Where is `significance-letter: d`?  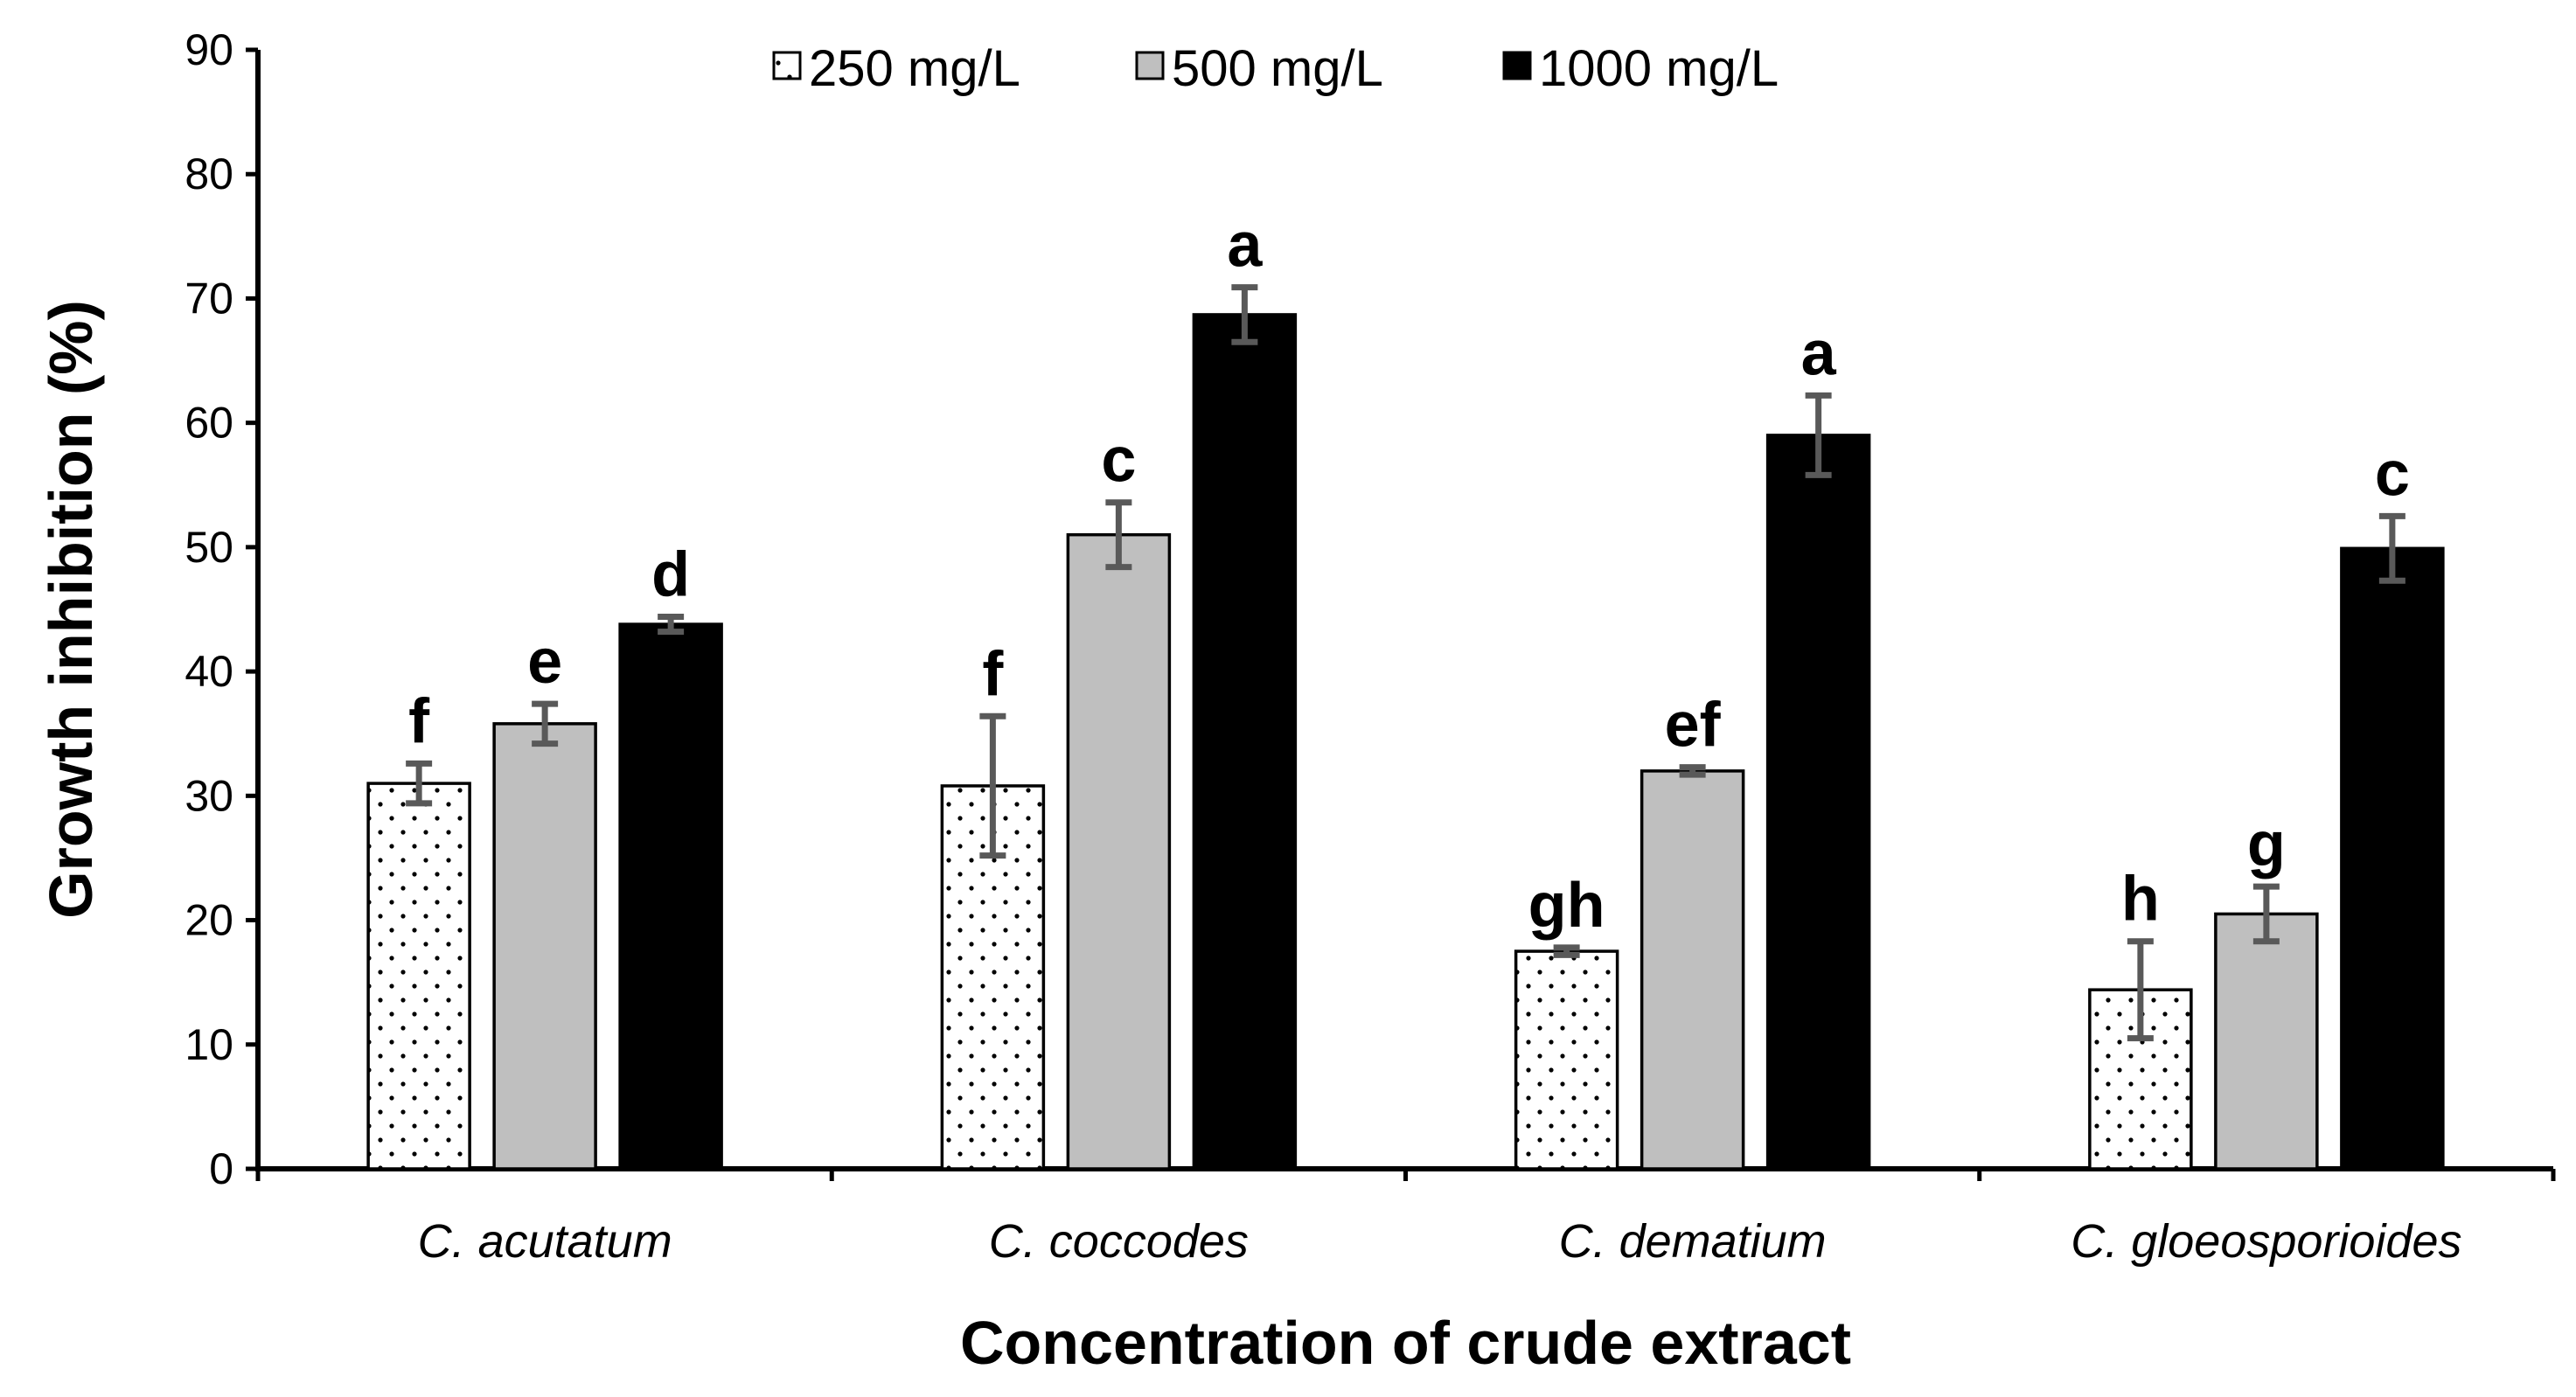
significance-letter: d is located at coordinates (670, 575).